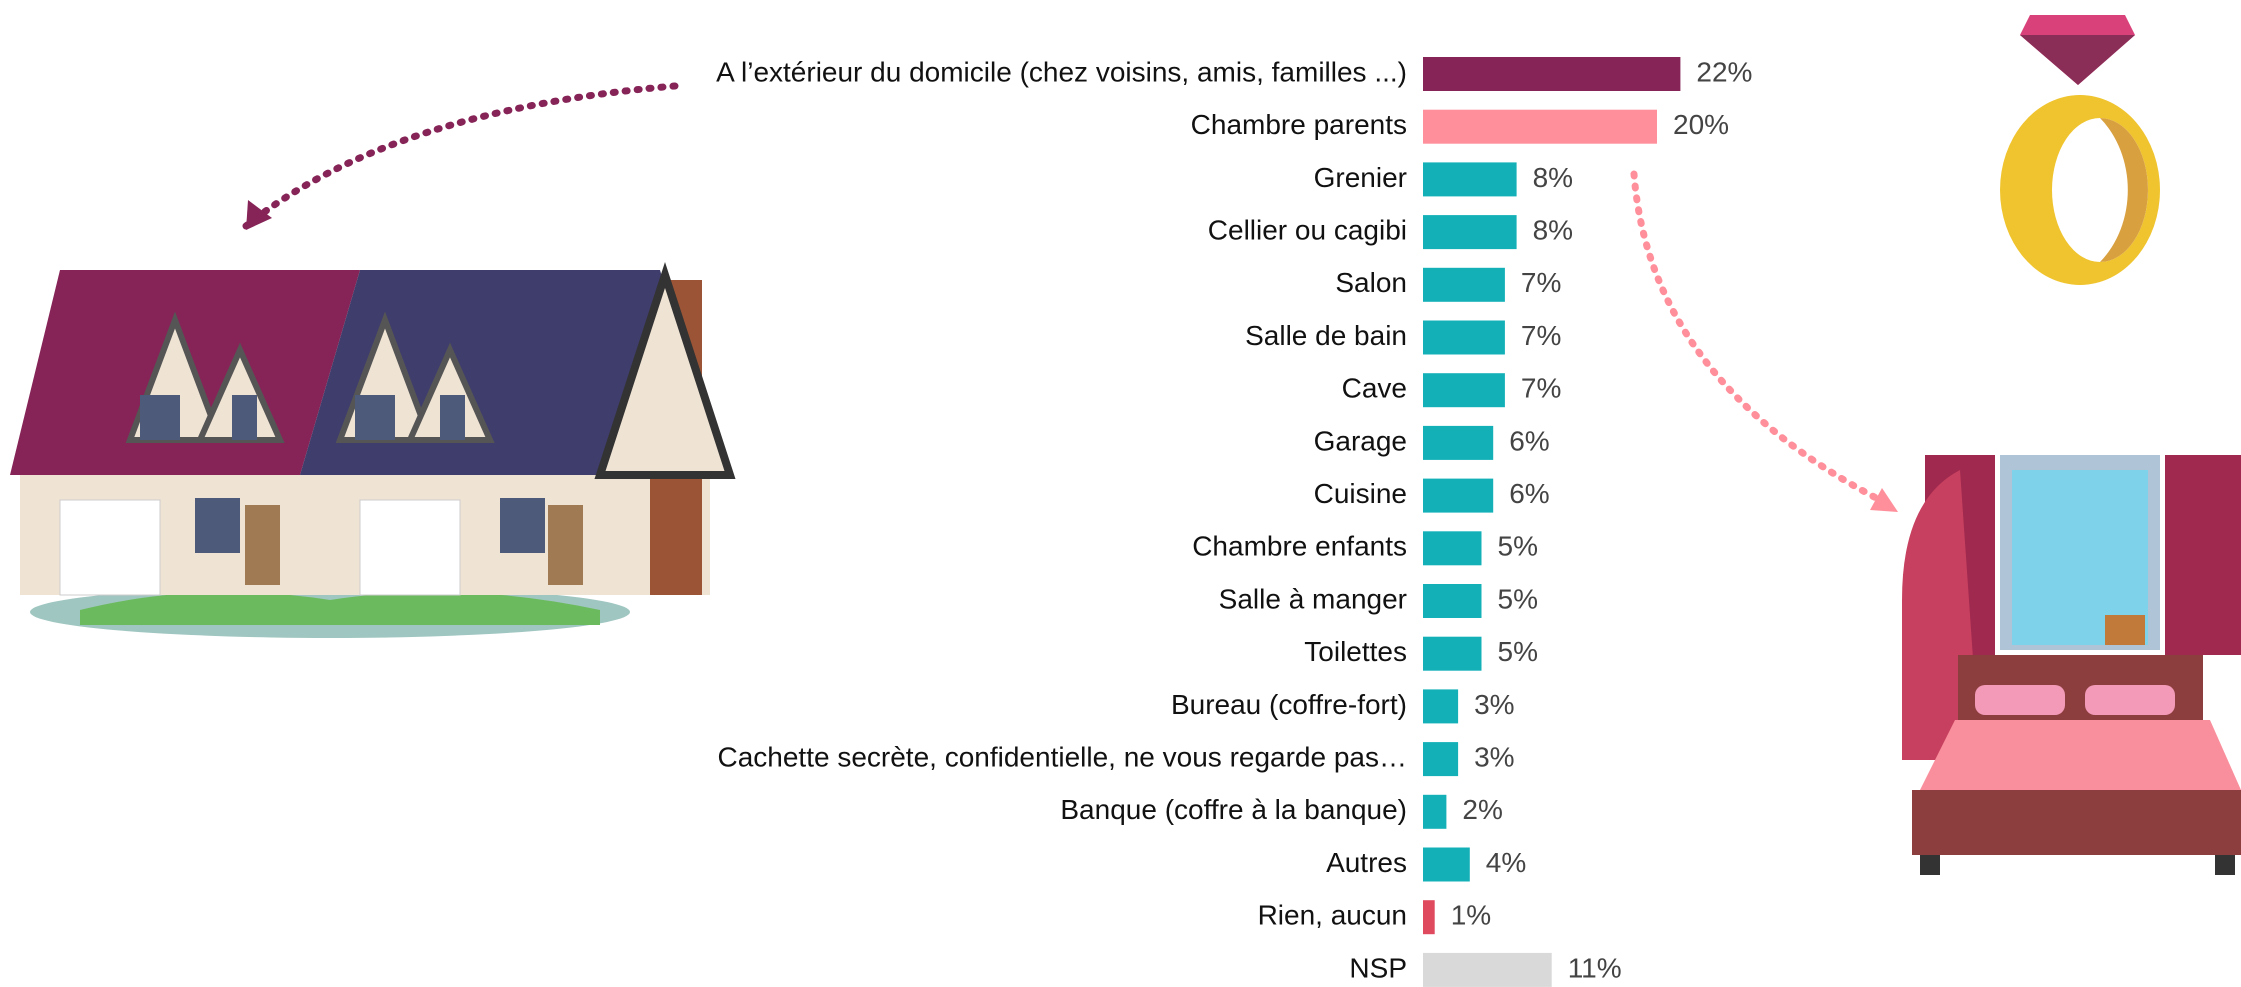 The image size is (2241, 987). What do you see at coordinates (1326, 335) in the screenshot?
I see `category-label: Salle de bain` at bounding box center [1326, 335].